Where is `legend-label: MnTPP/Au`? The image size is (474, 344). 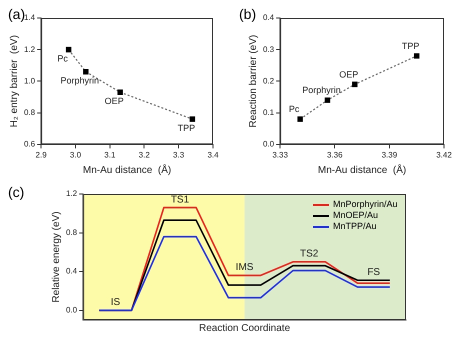
legend-label: MnTPP/Au is located at coordinates (355, 226).